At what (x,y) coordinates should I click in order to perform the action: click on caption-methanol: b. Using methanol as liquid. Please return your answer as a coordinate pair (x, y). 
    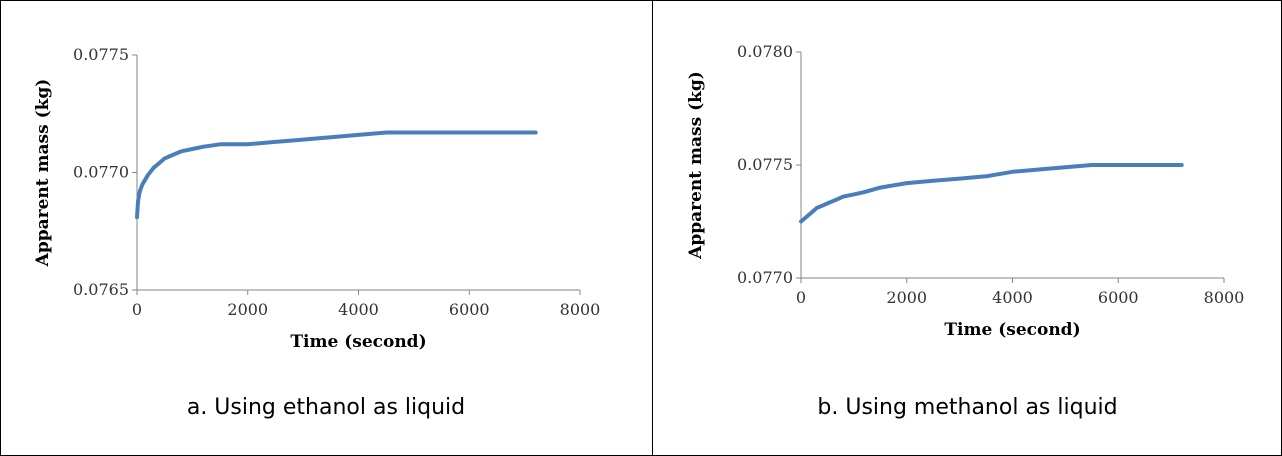
    Looking at the image, I should click on (967, 407).